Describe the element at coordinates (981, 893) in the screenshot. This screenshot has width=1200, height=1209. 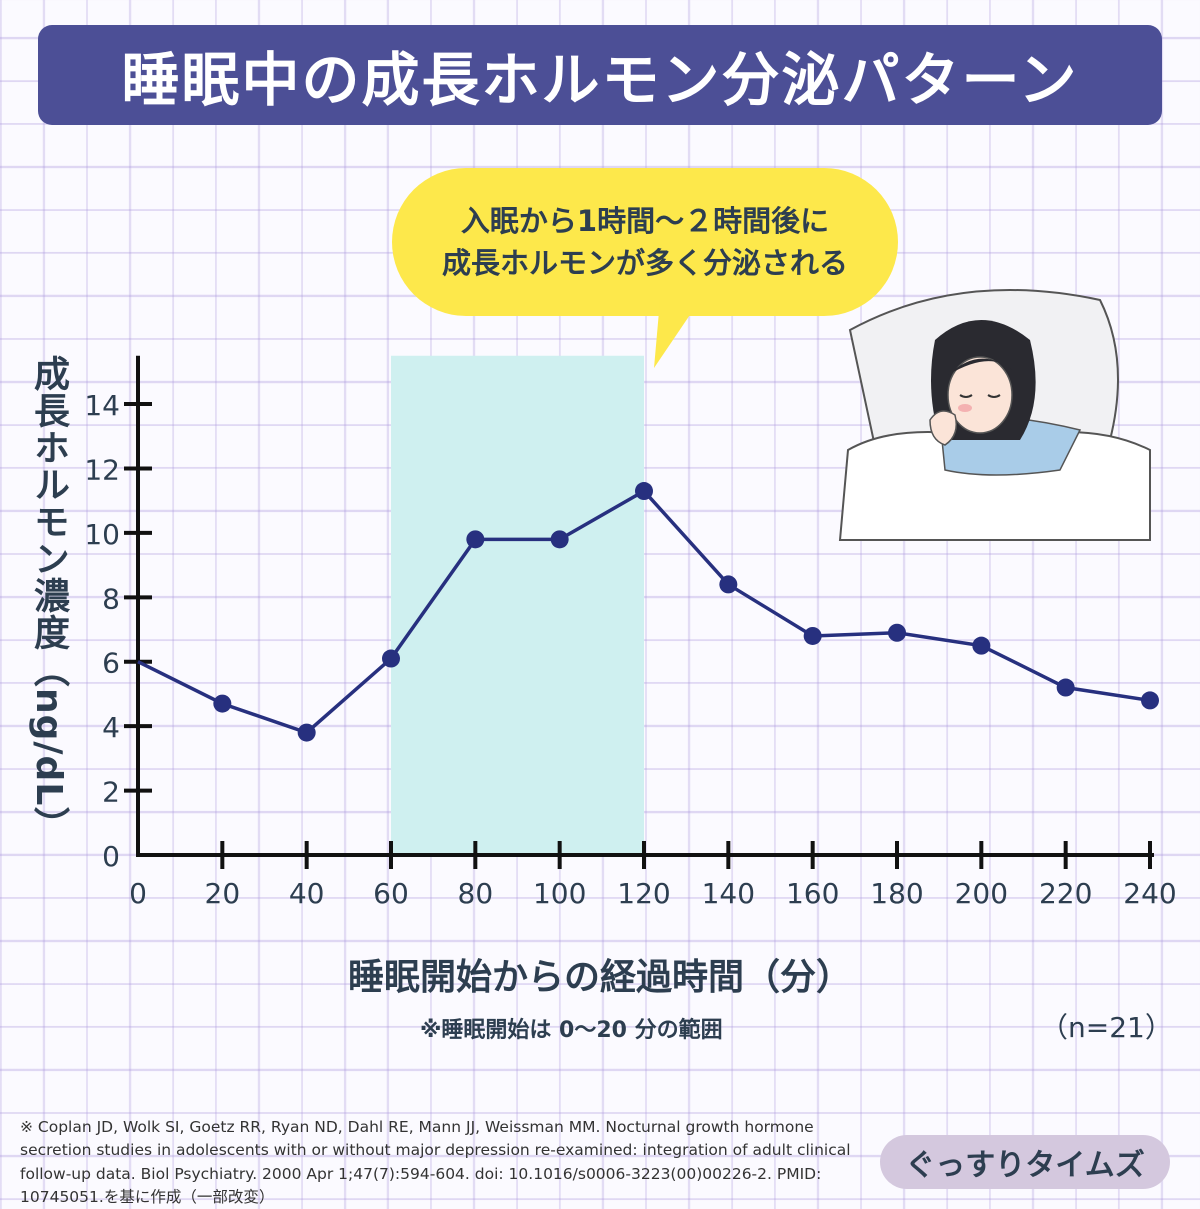
I see `x-tick-label: 200` at that location.